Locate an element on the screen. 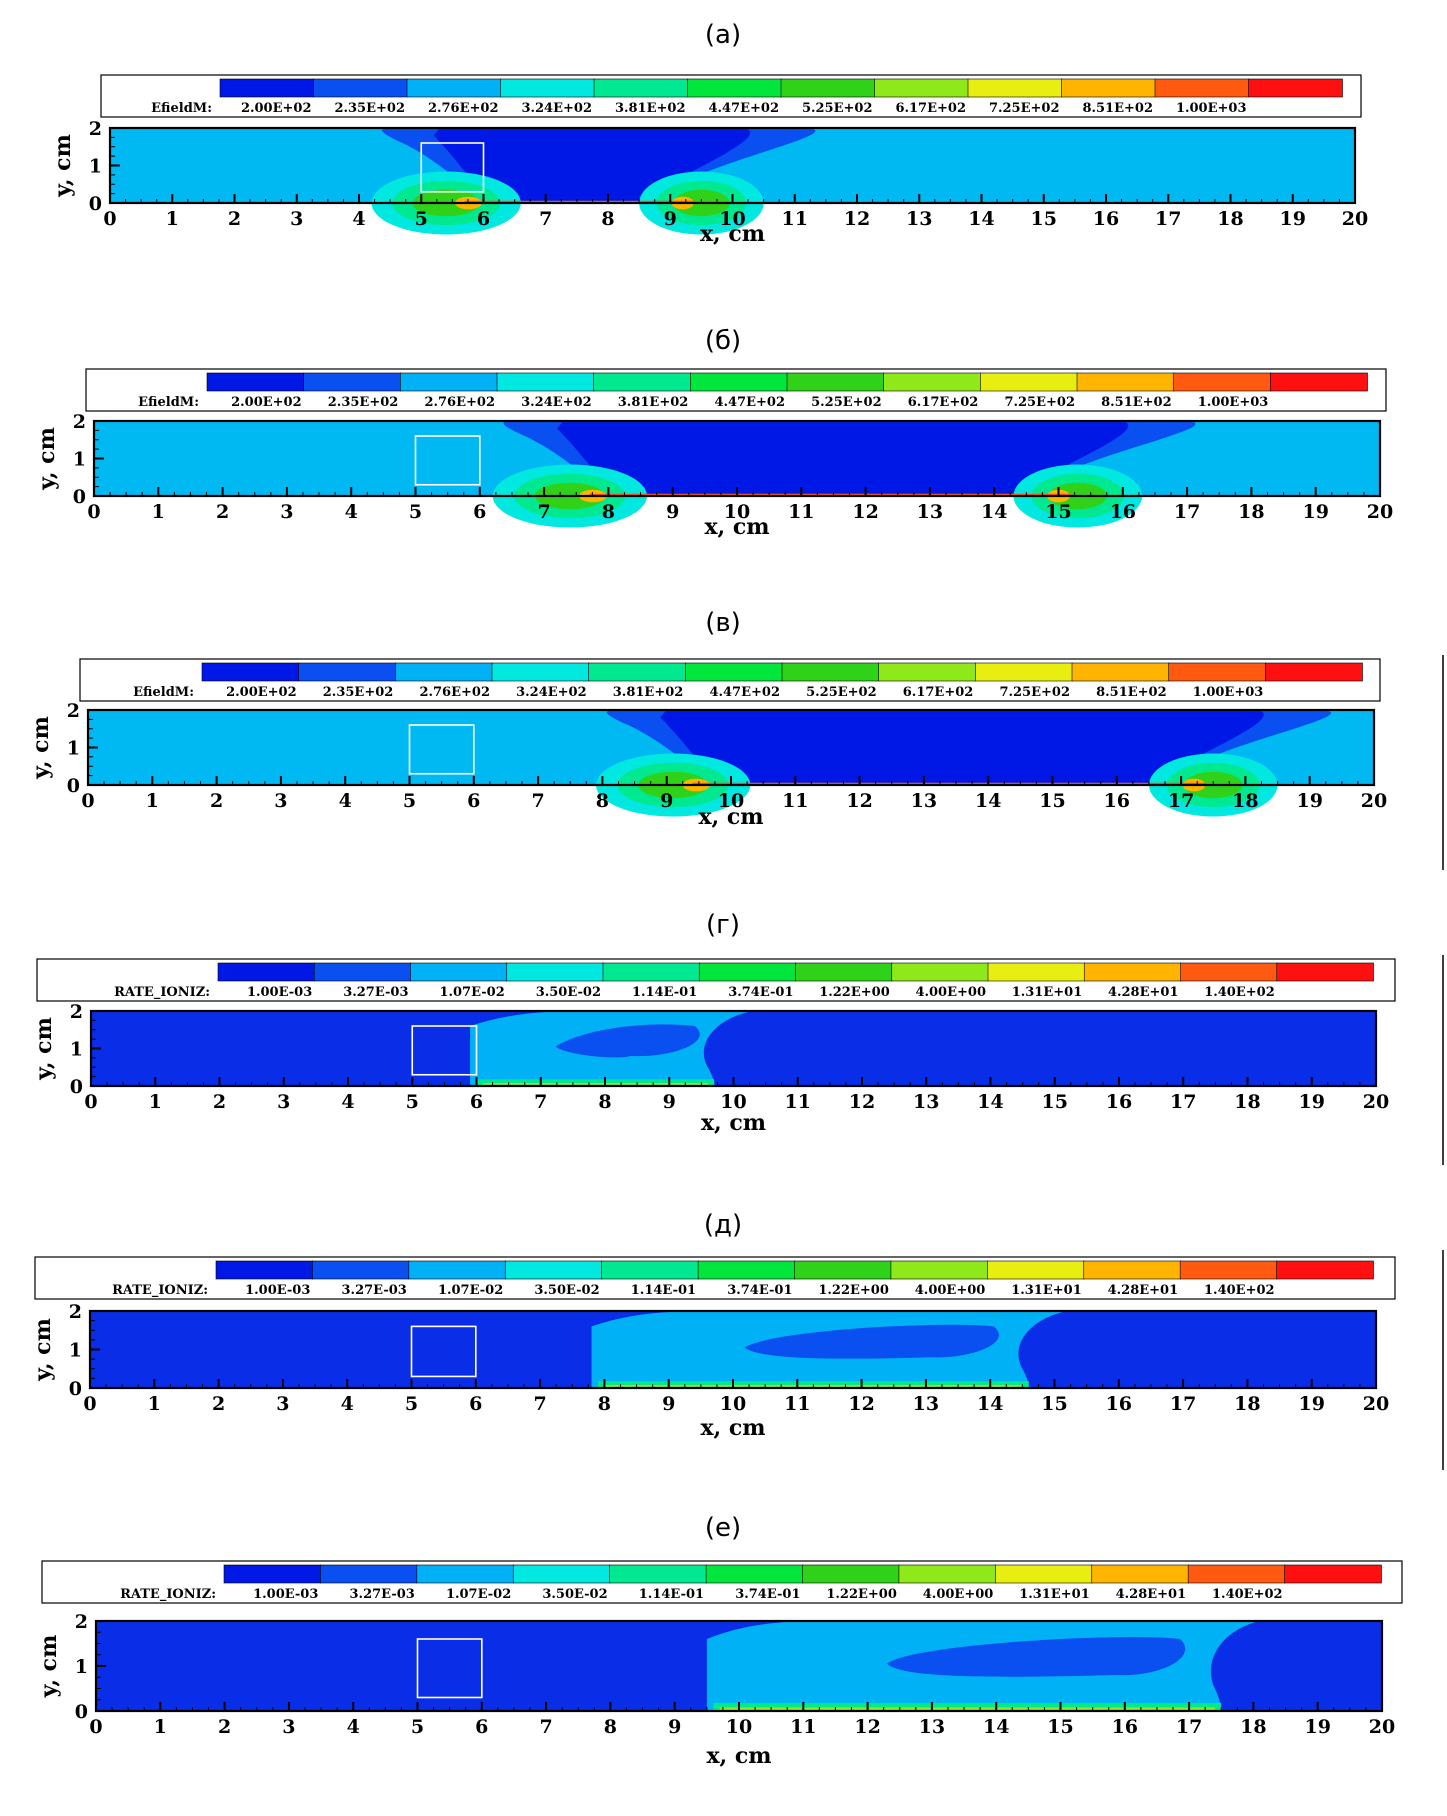  x-tick-label: 17 is located at coordinates (1187, 512).